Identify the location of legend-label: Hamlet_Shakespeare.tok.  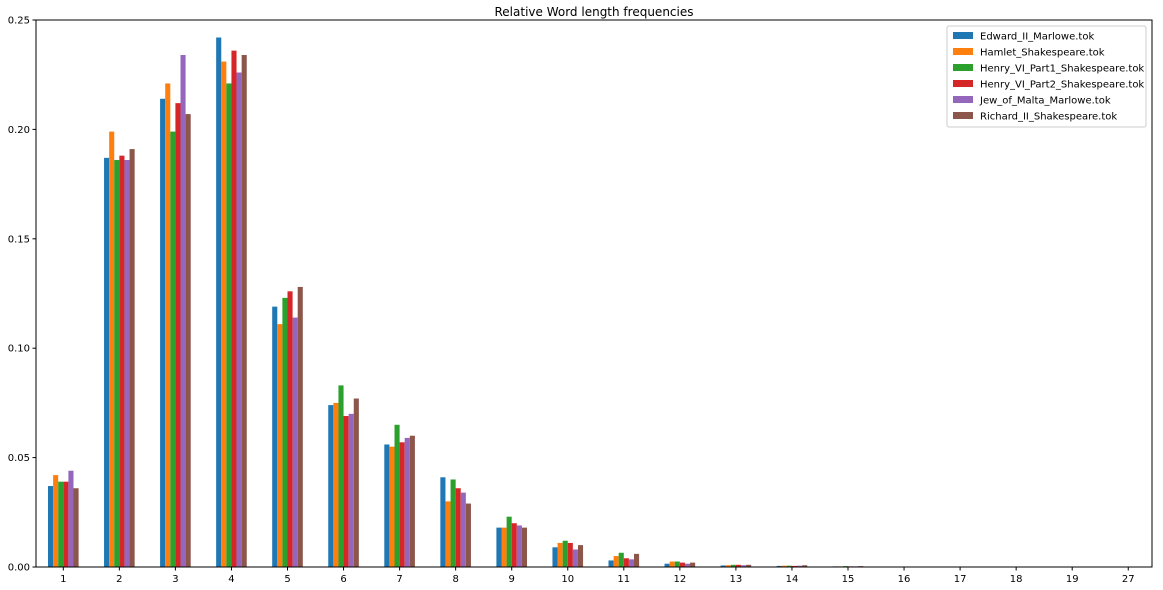
(1042, 53).